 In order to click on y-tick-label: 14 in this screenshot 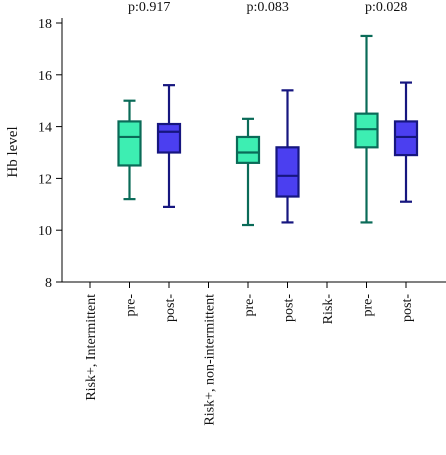, I will do `click(45, 128)`.